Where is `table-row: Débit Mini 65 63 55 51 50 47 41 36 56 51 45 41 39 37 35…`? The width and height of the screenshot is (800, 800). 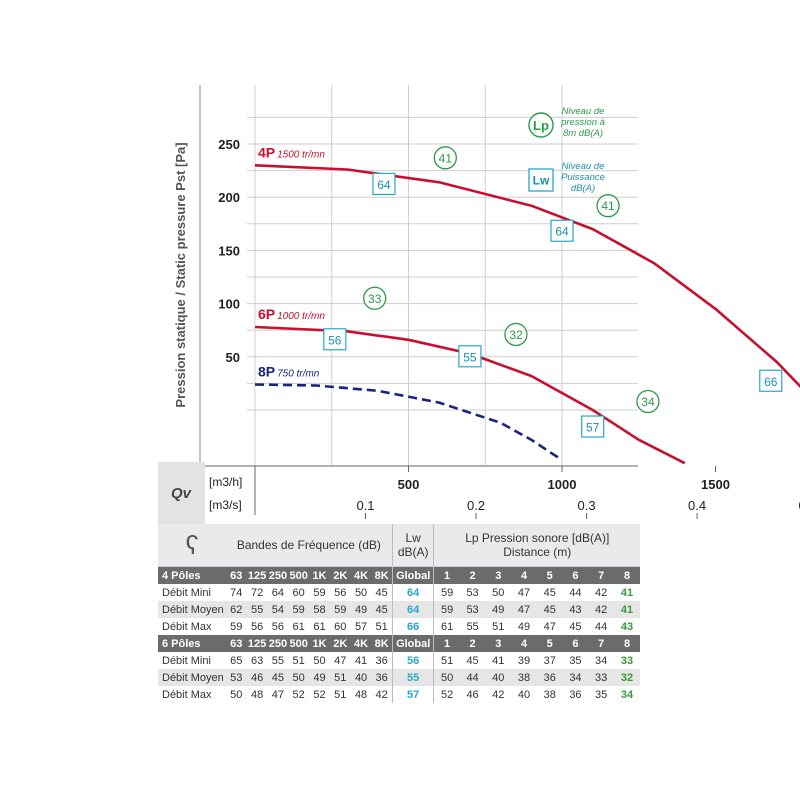
table-row: Débit Mini 65 63 55 51 50 47 41 36 56 51 45 41 39 37 35… is located at coordinates (399, 660).